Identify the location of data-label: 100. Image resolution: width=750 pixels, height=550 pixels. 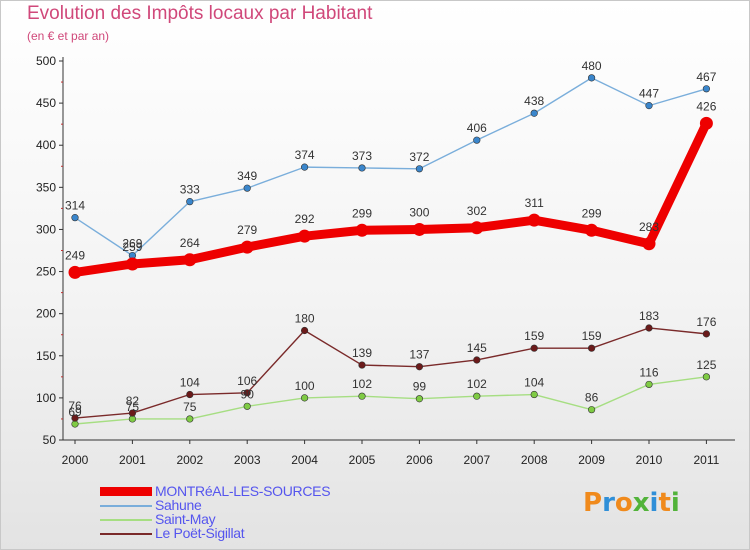
(305, 386).